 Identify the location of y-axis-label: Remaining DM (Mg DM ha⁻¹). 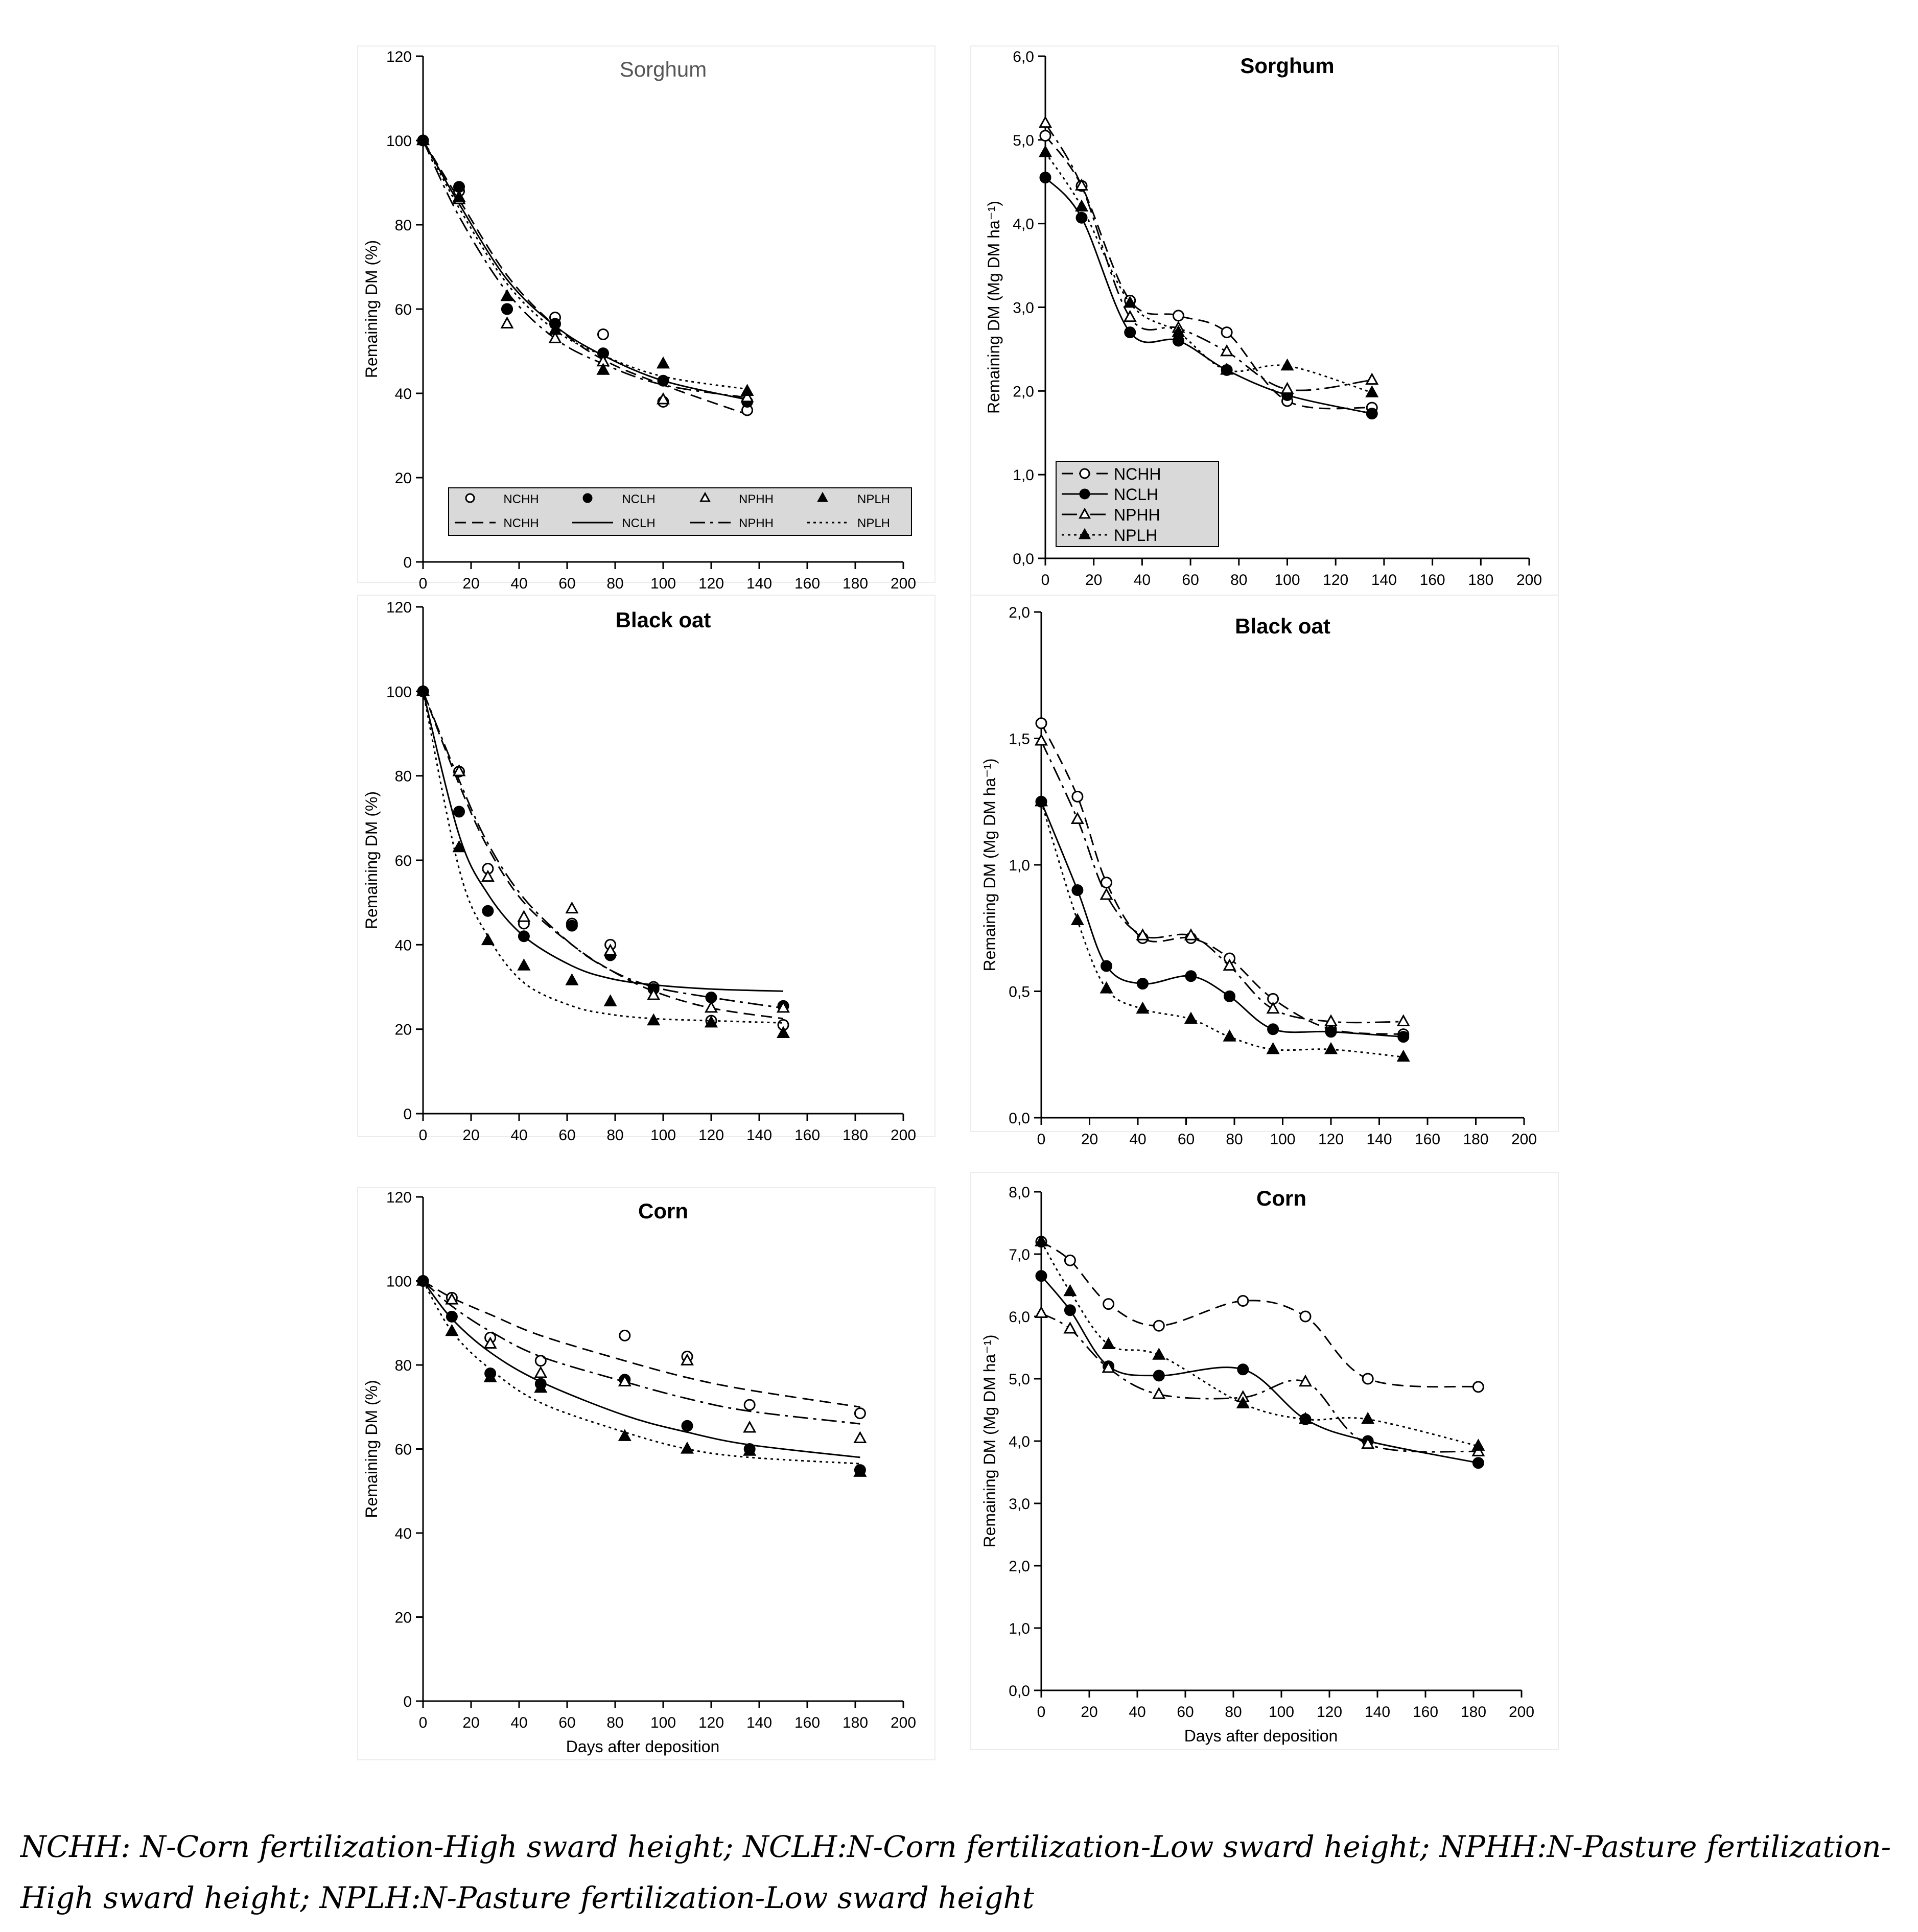
(989, 865).